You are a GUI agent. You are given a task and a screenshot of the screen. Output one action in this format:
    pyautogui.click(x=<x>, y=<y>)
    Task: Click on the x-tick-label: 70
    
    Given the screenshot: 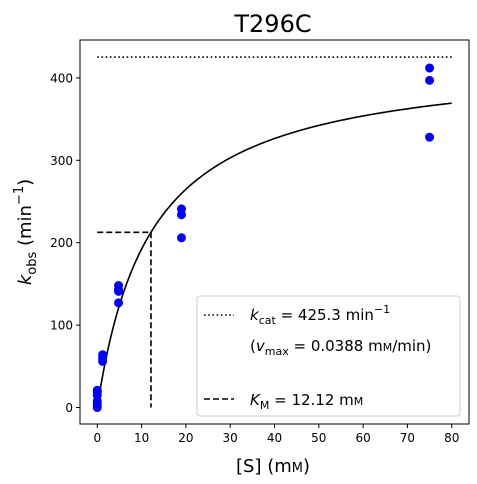 What is the action you would take?
    pyautogui.click(x=407, y=438)
    